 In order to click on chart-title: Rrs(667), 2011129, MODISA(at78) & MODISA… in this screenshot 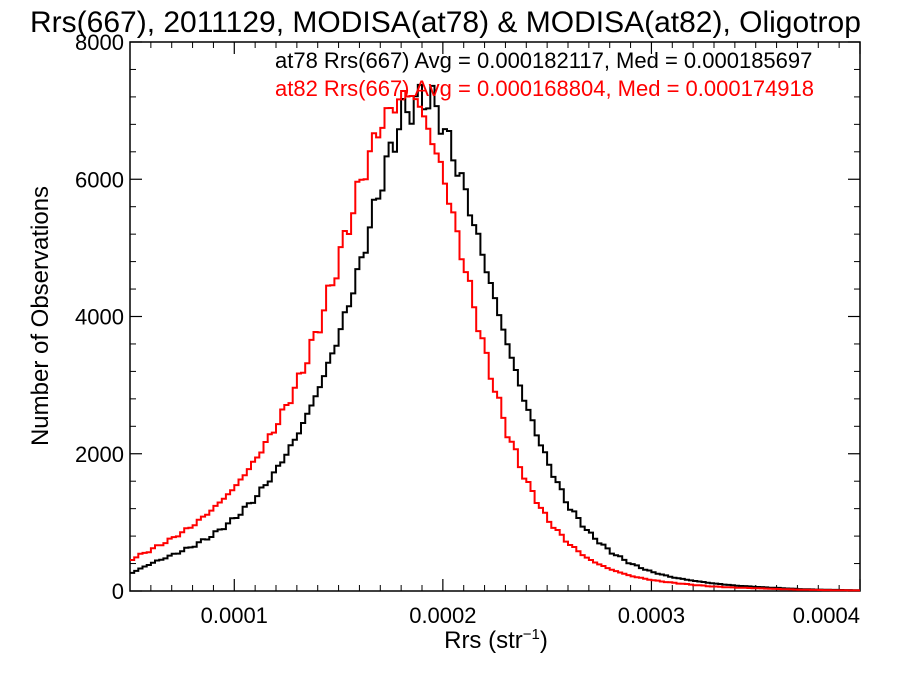, I will do `click(445, 22)`.